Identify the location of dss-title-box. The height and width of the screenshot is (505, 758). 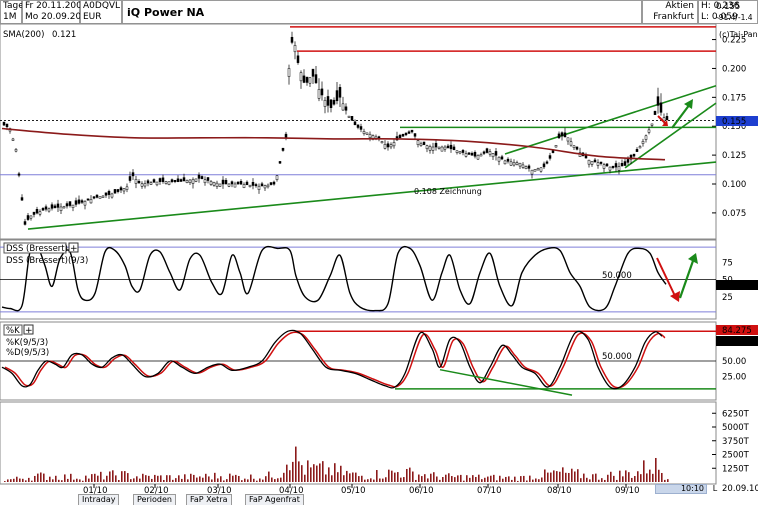
(35, 248).